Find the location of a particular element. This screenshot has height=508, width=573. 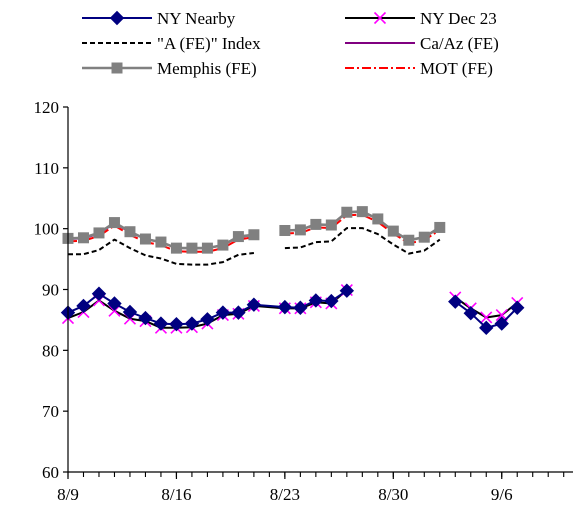

series-ny-nearby is located at coordinates (292, 309).